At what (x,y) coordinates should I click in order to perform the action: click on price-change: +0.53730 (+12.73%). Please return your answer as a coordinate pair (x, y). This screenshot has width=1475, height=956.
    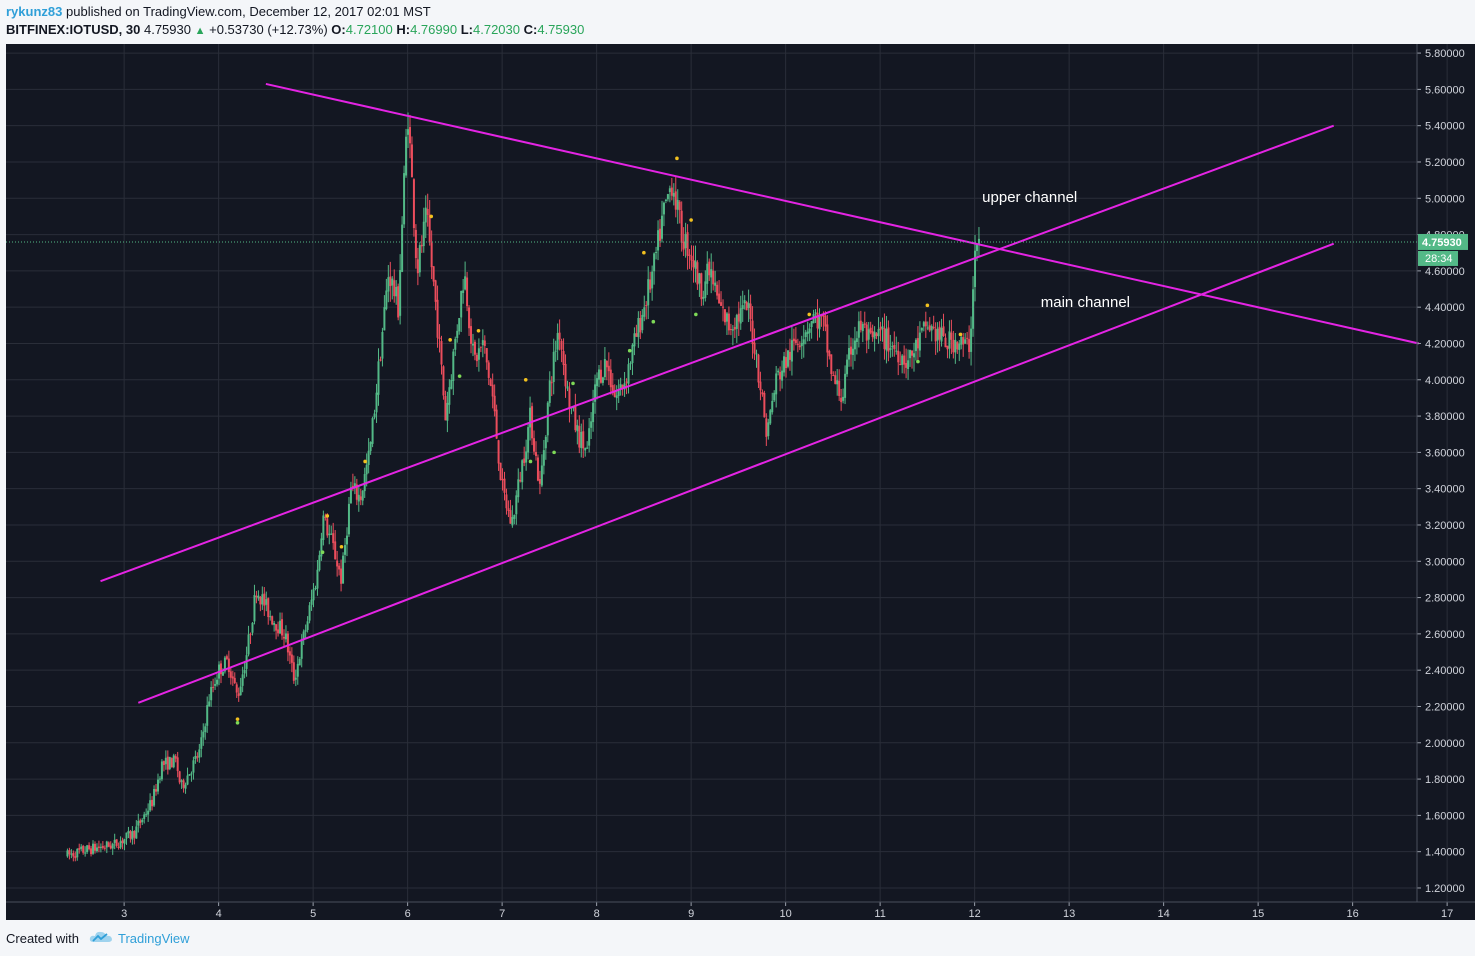
    Looking at the image, I should click on (268, 29).